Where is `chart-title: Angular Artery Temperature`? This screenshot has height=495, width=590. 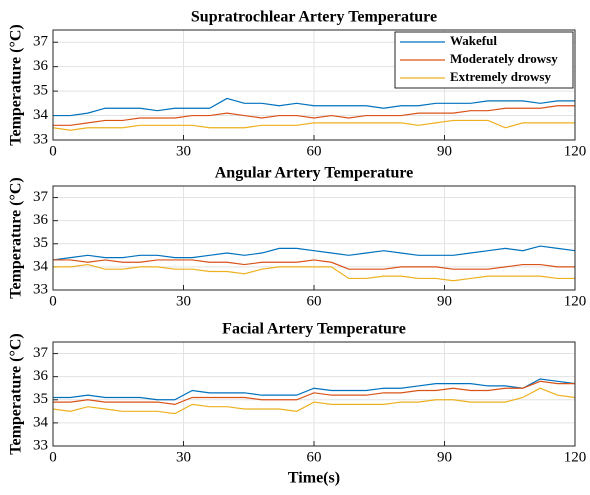
chart-title: Angular Artery Temperature is located at coordinates (314, 173).